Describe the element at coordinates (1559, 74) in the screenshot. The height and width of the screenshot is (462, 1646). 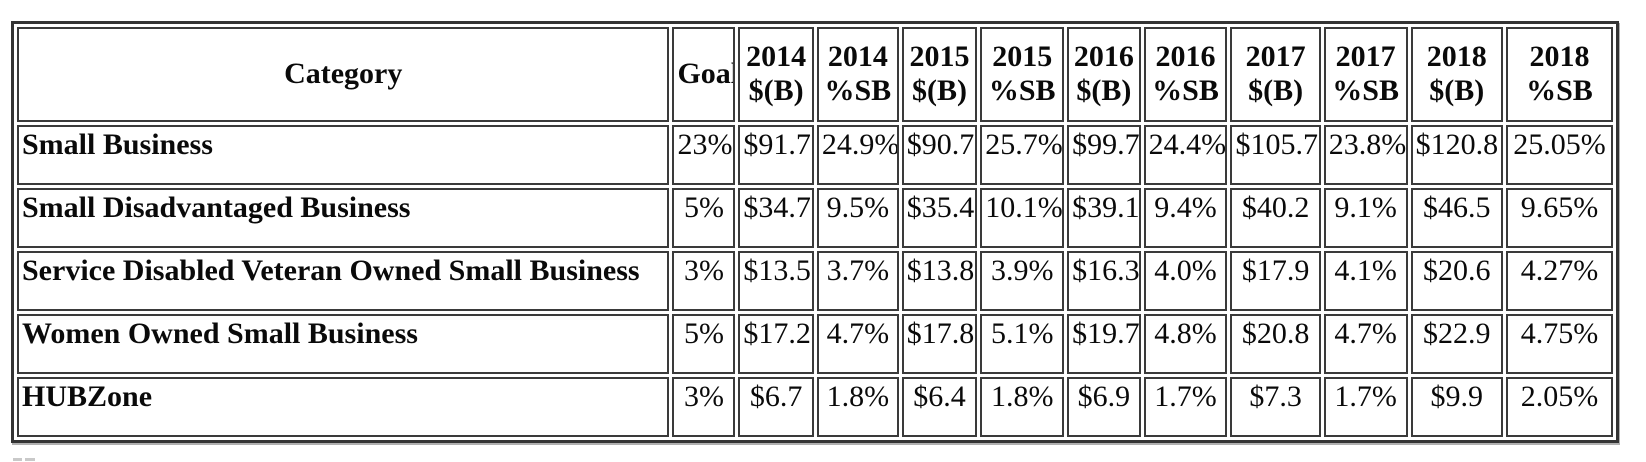
I see `col-header-2018-pct-sb: 2018 %SB` at that location.